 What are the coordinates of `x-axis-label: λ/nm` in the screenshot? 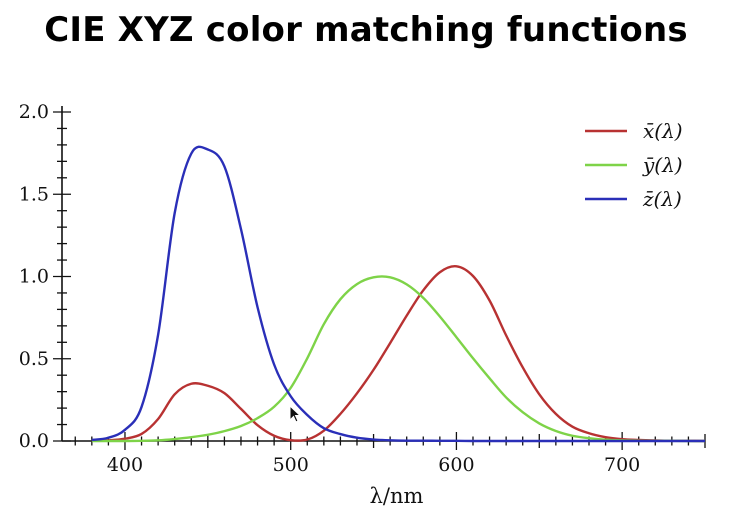 It's located at (397, 496).